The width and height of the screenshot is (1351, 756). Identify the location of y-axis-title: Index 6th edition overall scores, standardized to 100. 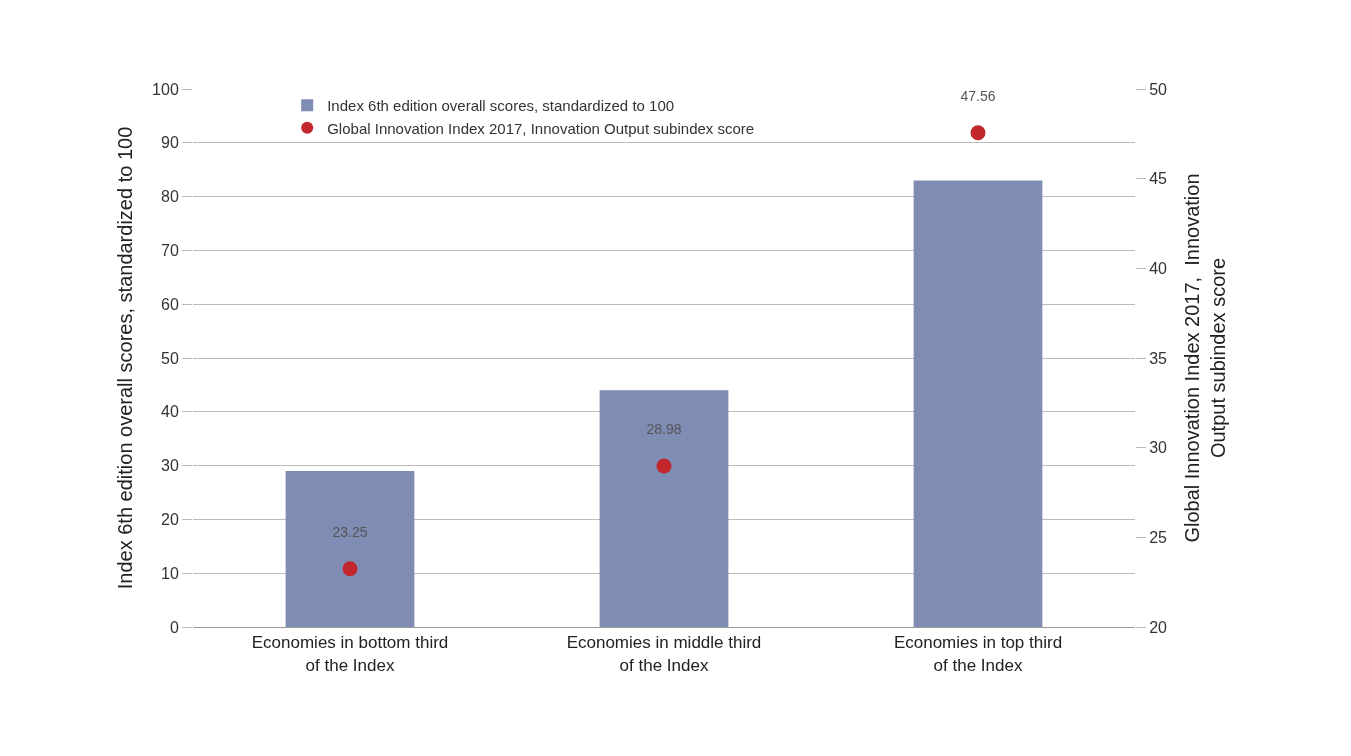
(124, 358).